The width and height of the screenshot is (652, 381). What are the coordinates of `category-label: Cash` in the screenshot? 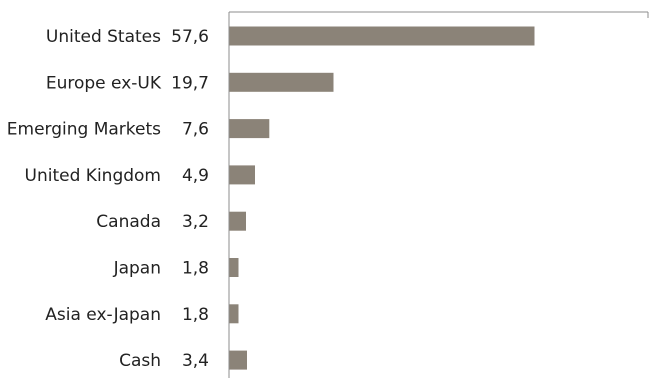 It's located at (140, 361).